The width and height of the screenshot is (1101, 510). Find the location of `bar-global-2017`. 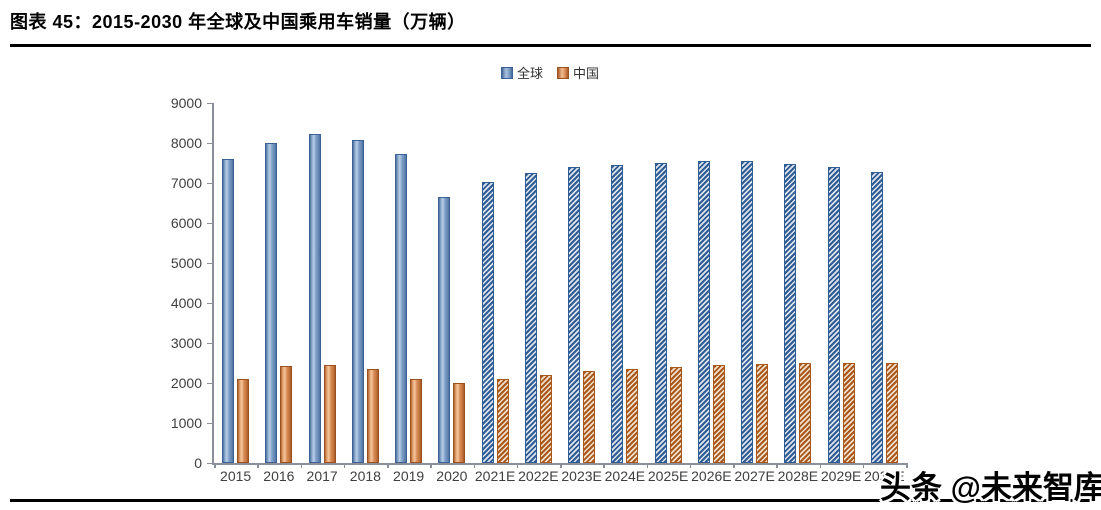

bar-global-2017 is located at coordinates (314, 298).